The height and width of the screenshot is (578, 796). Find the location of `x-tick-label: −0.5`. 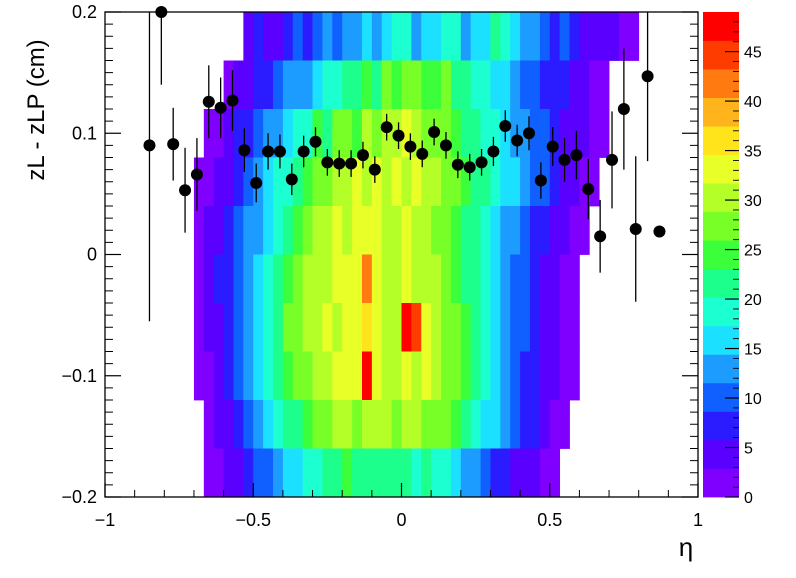

x-tick-label: −0.5 is located at coordinates (253, 520).